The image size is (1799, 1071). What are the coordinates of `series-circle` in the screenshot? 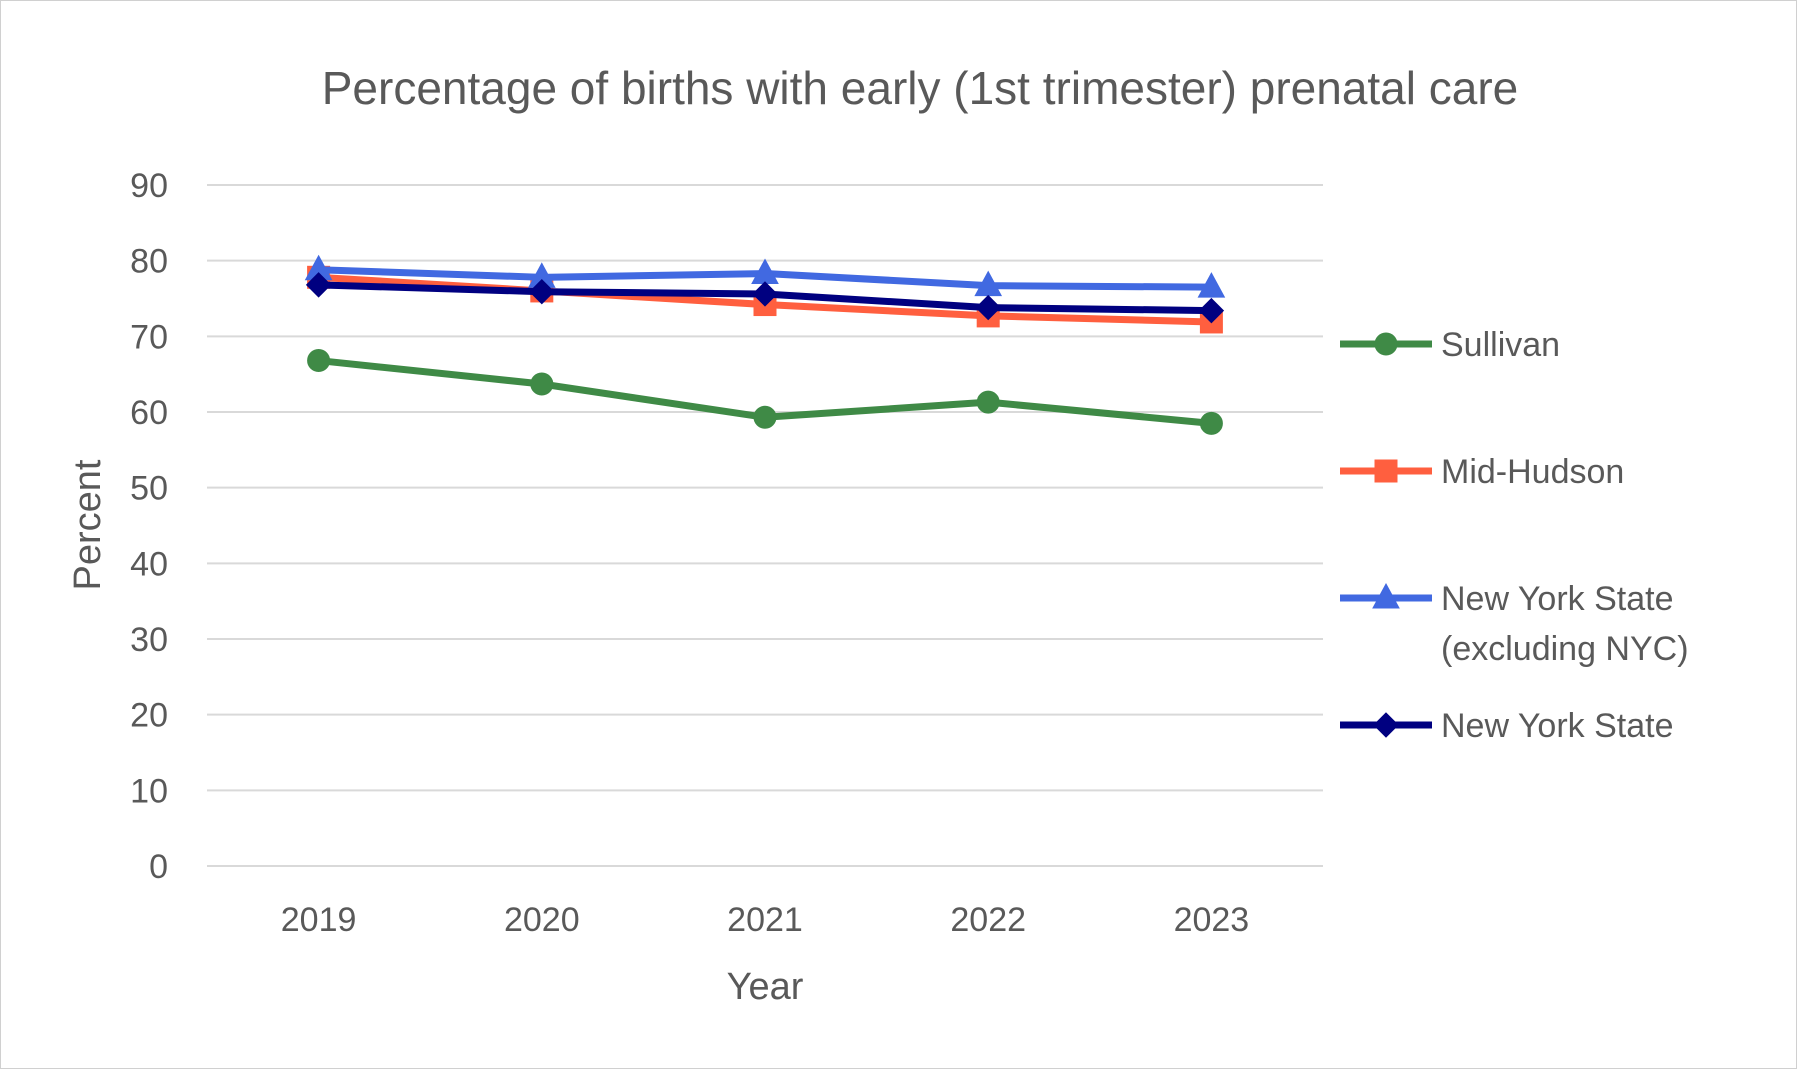 It's located at (765, 392).